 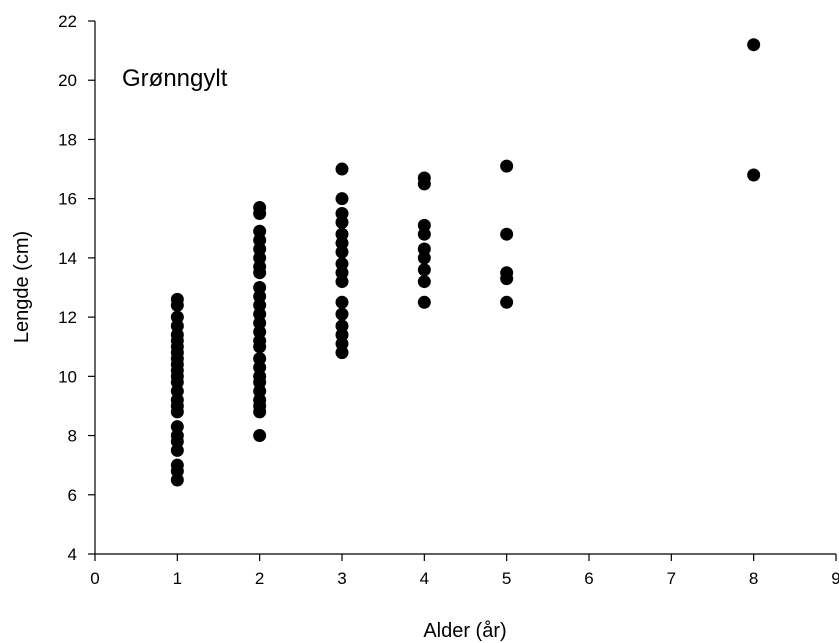 What do you see at coordinates (835, 578) in the screenshot?
I see `x-tick-label: 9` at bounding box center [835, 578].